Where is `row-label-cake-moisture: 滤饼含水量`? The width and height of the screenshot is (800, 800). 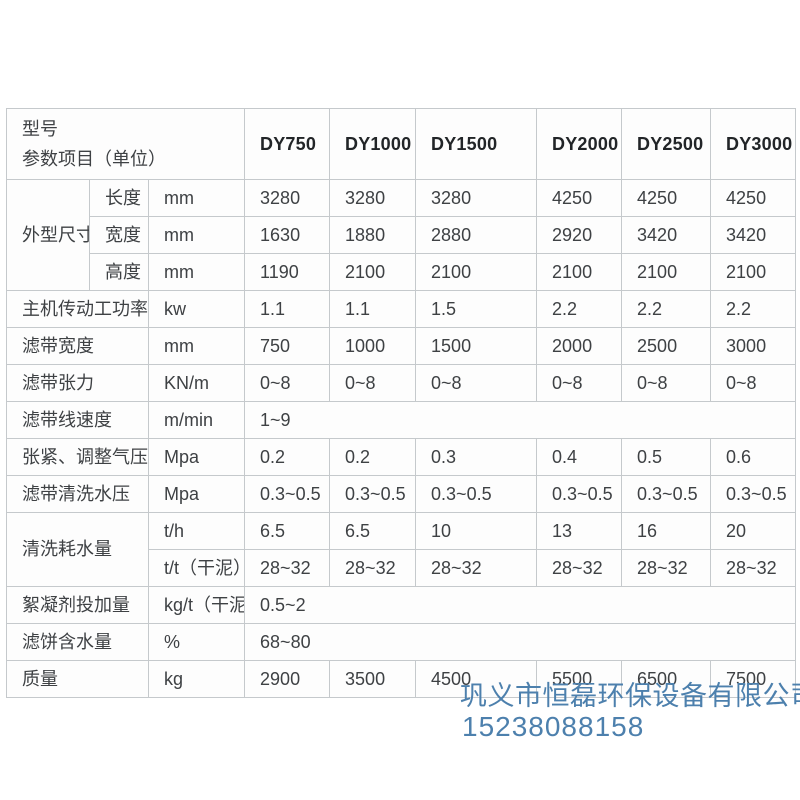 row-label-cake-moisture: 滤饼含水量 is located at coordinates (77, 642).